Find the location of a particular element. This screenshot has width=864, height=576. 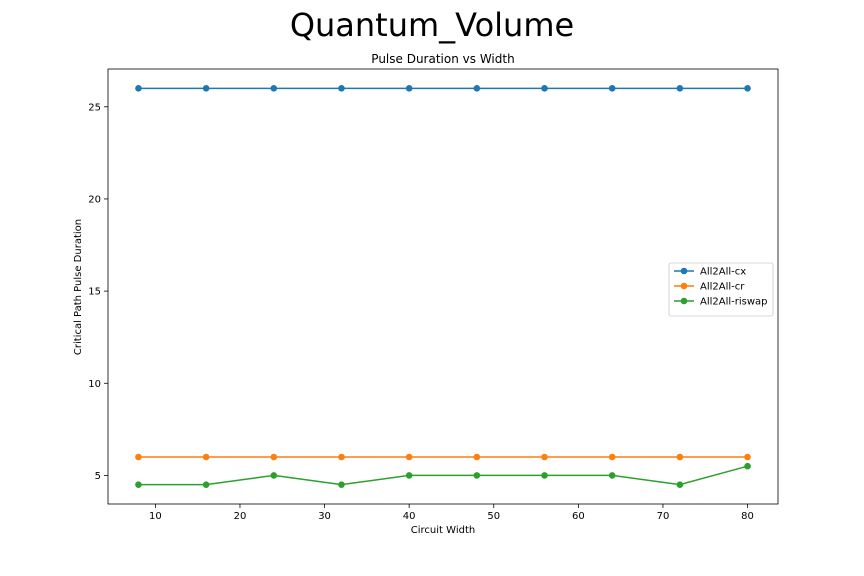

y-axis-label: Critical Path Pulse Duration is located at coordinates (78, 287).